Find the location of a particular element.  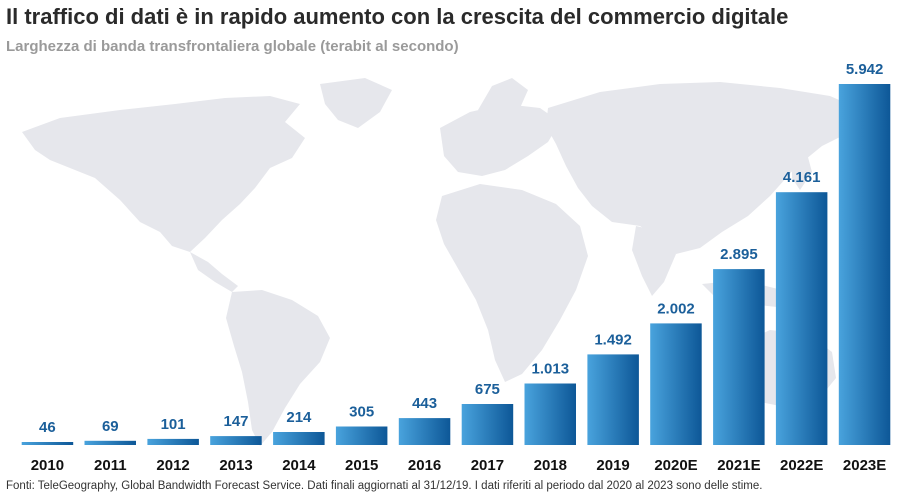

x-tick-label-2011: 2011 is located at coordinates (110, 465).